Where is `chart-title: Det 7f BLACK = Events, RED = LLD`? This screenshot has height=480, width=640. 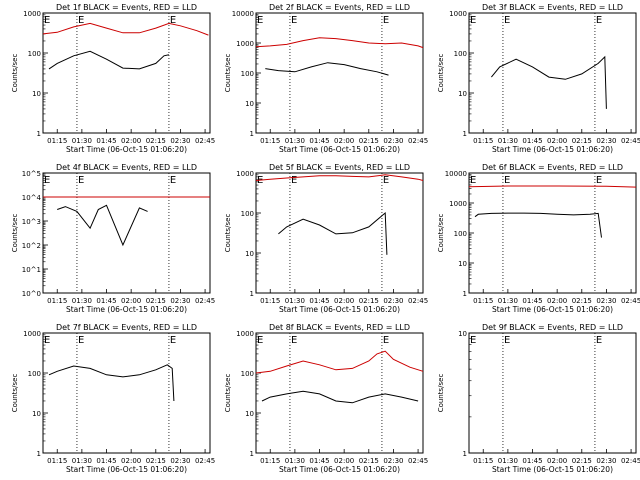 chart-title: Det 7f BLACK = Events, RED = LLD is located at coordinates (126, 327).